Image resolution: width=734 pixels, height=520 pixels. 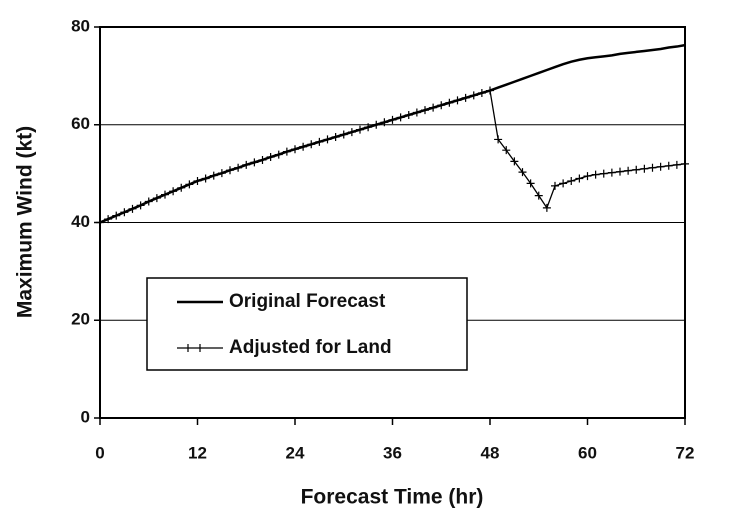 I want to click on y-tick-label: 60, so click(x=80, y=123).